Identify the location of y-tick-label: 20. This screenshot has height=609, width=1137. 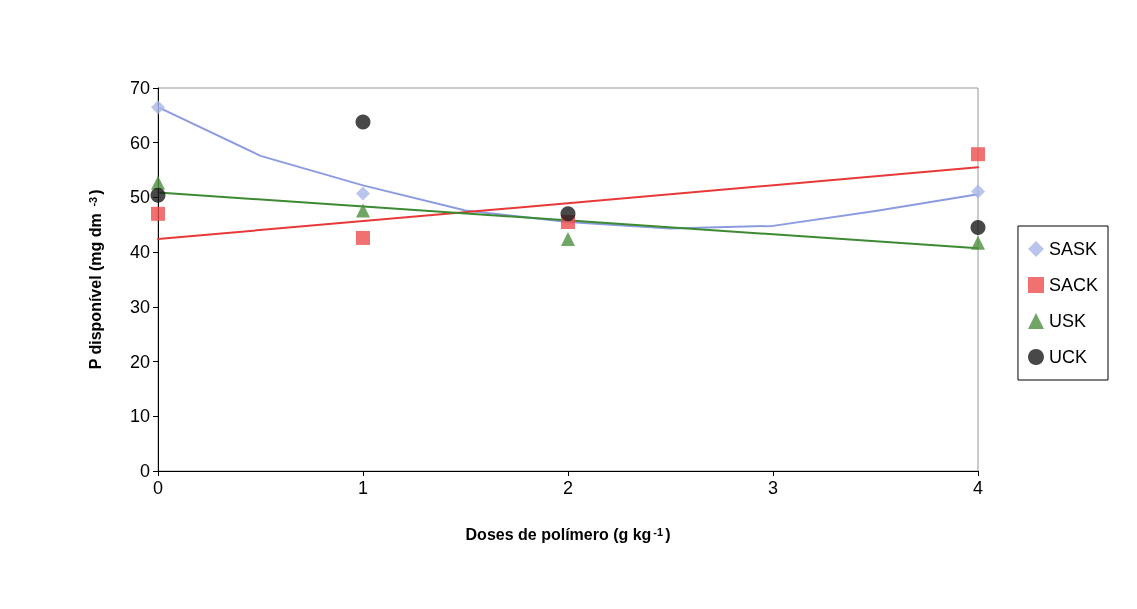
(139, 361).